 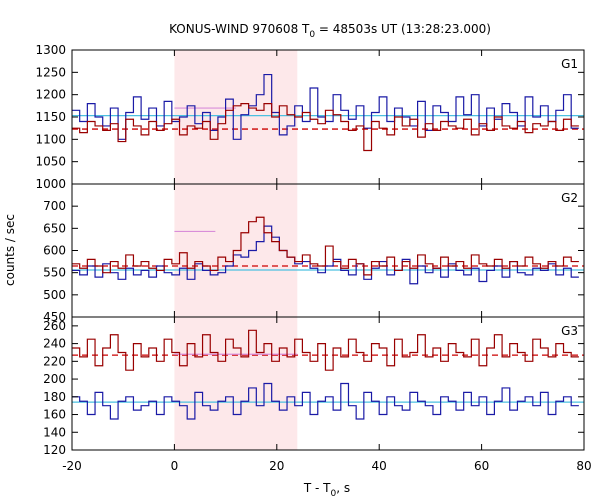 What do you see at coordinates (54, 317) in the screenshot?
I see `y-tick-label-g2: 450` at bounding box center [54, 317].